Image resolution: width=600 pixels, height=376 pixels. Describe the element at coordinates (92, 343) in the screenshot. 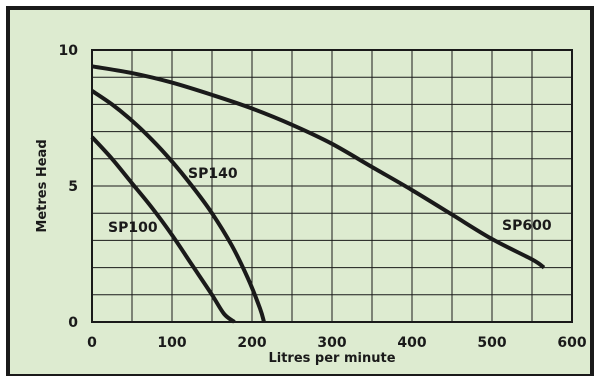

I see `x-tick-label: 0` at that location.